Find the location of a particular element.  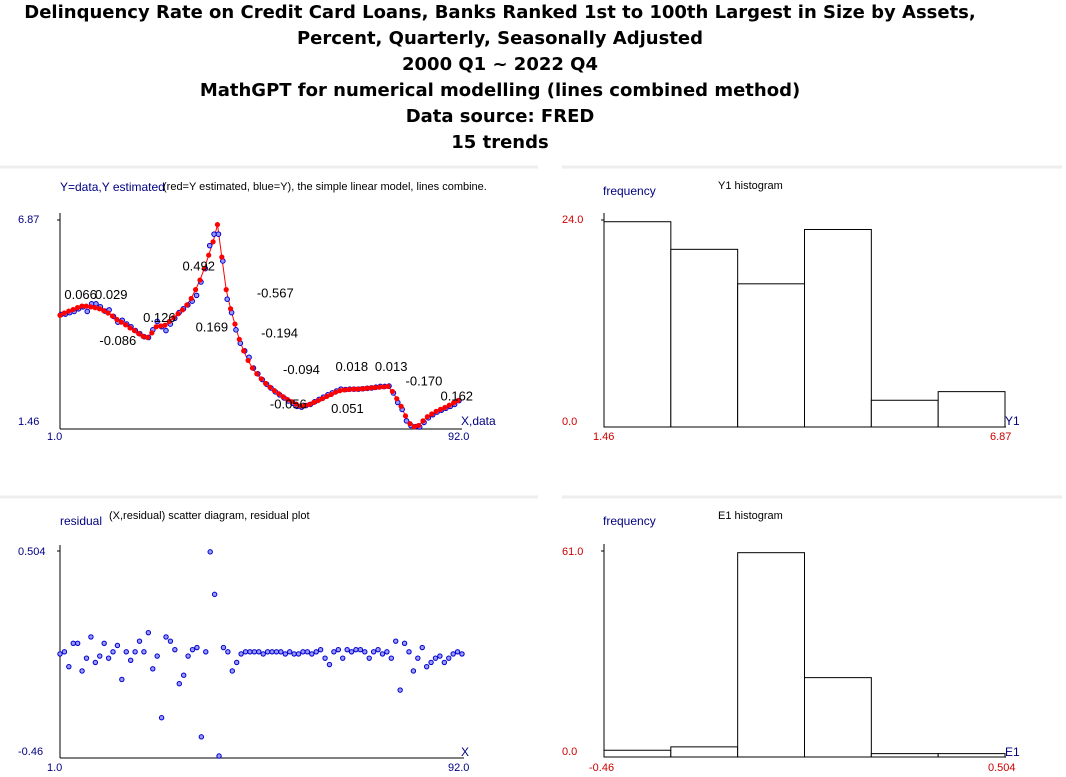

y1-hist-xlabel: Y1 is located at coordinates (1012, 421).